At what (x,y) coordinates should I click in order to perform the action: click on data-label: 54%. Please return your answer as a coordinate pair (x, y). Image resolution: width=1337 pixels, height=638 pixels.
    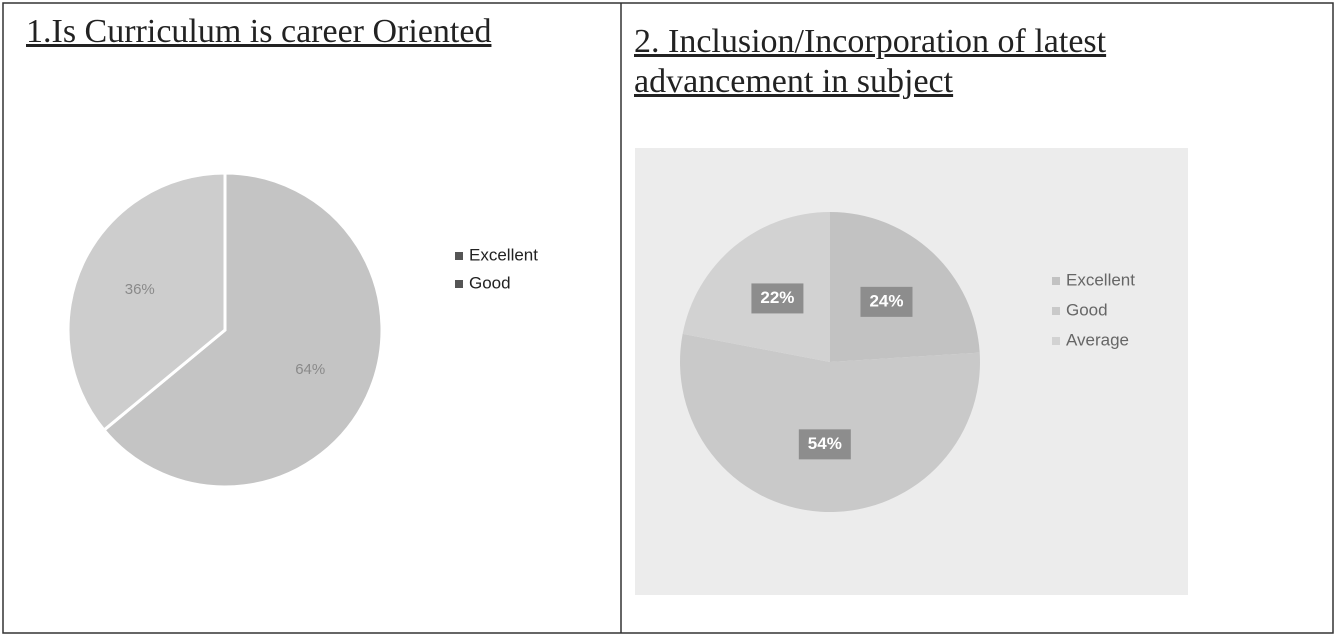
    Looking at the image, I should click on (825, 443).